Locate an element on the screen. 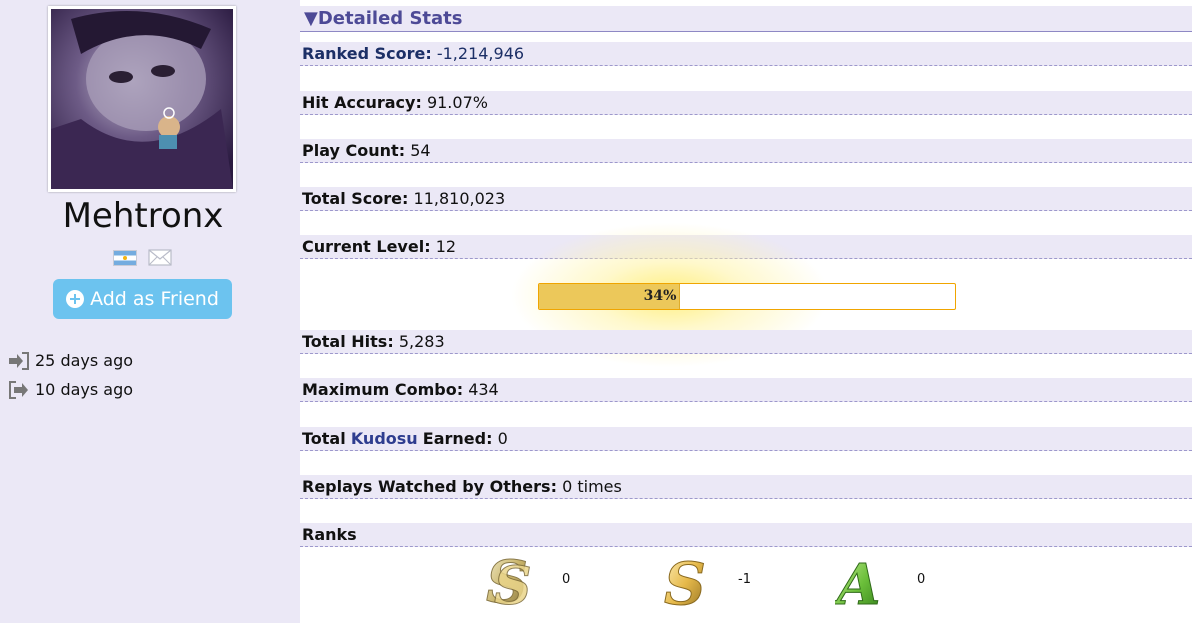 Image resolution: width=1192 pixels, height=623 pixels. play-count-value: 54 is located at coordinates (420, 150).